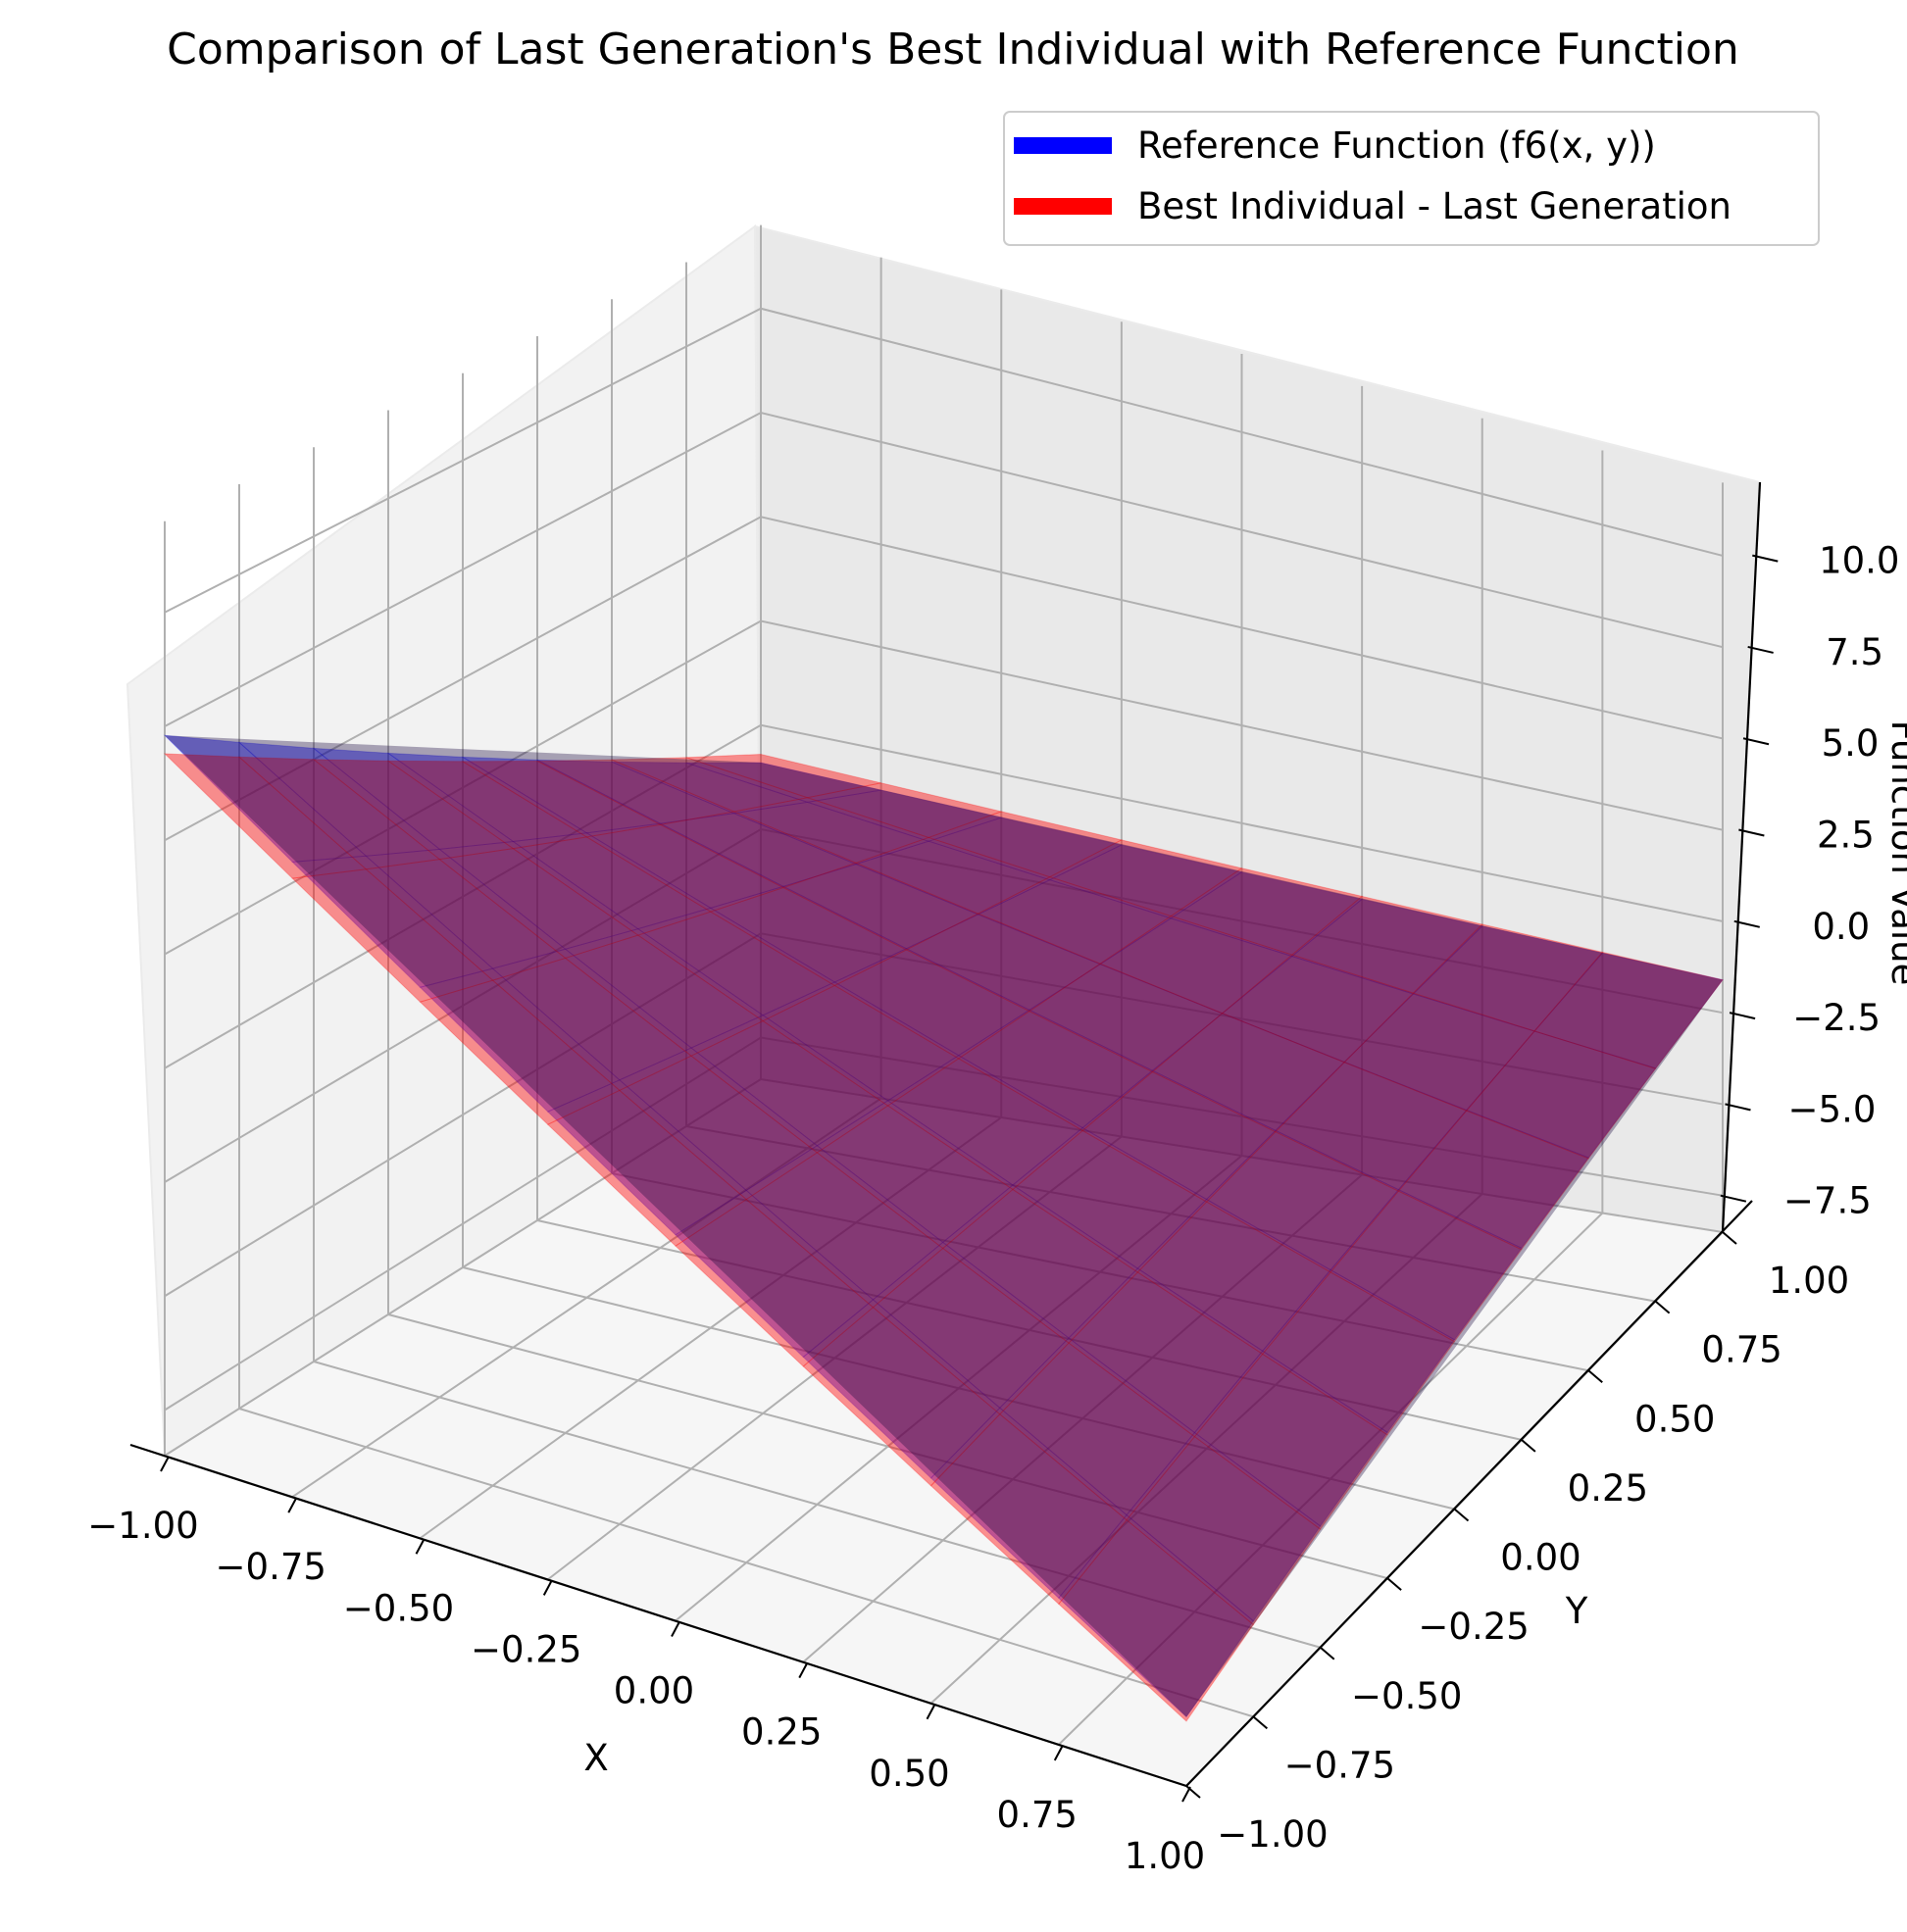 The image size is (1907, 1932). I want to click on x-tick-label-2: −0.50, so click(398, 1608).